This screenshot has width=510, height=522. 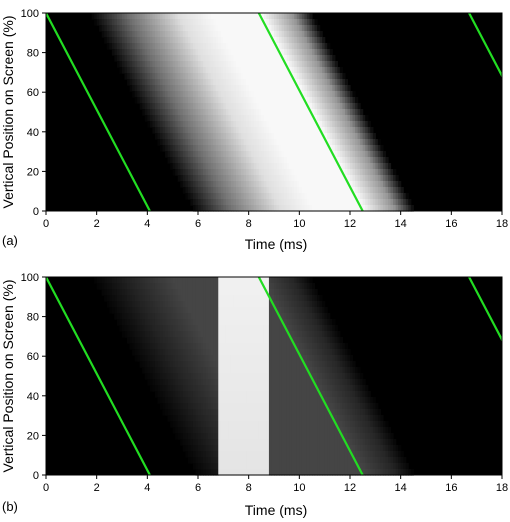 What do you see at coordinates (8, 112) in the screenshot?
I see `y-axis-label-a: Vertical Position on Screen (%)` at bounding box center [8, 112].